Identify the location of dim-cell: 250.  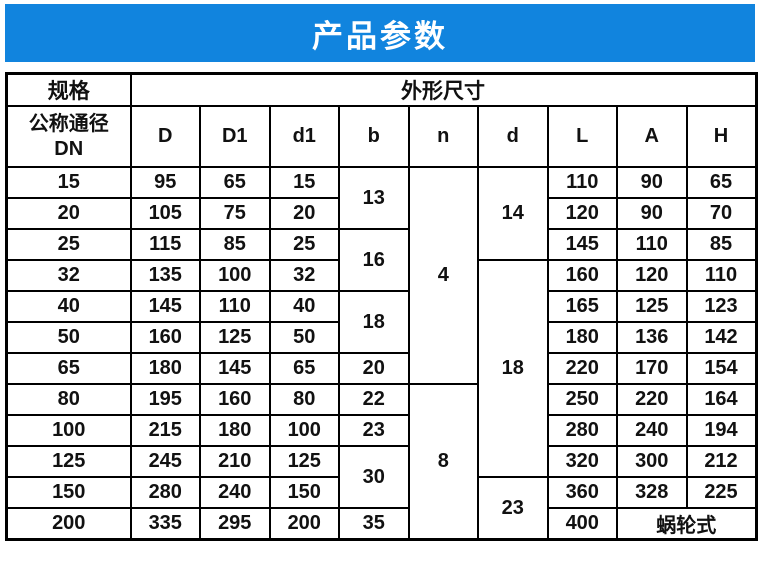
(582, 399).